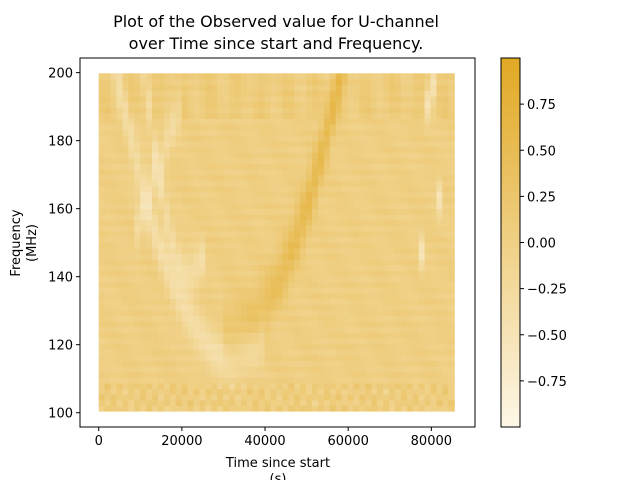  What do you see at coordinates (181, 441) in the screenshot?
I see `x-tick-label: 20000` at bounding box center [181, 441].